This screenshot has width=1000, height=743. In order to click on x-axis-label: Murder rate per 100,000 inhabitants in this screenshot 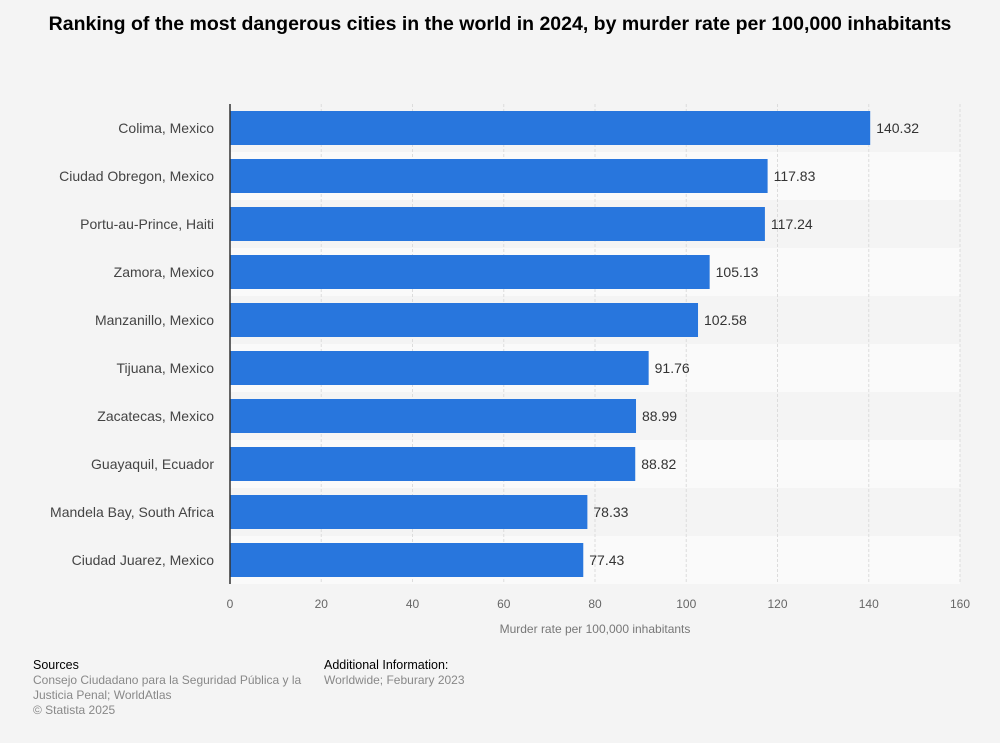, I will do `click(595, 629)`.